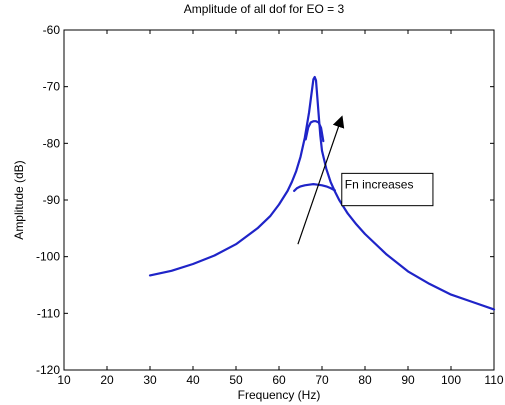 The height and width of the screenshot is (405, 505). What do you see at coordinates (52, 200) in the screenshot?
I see `y-tick-label: -90` at bounding box center [52, 200].